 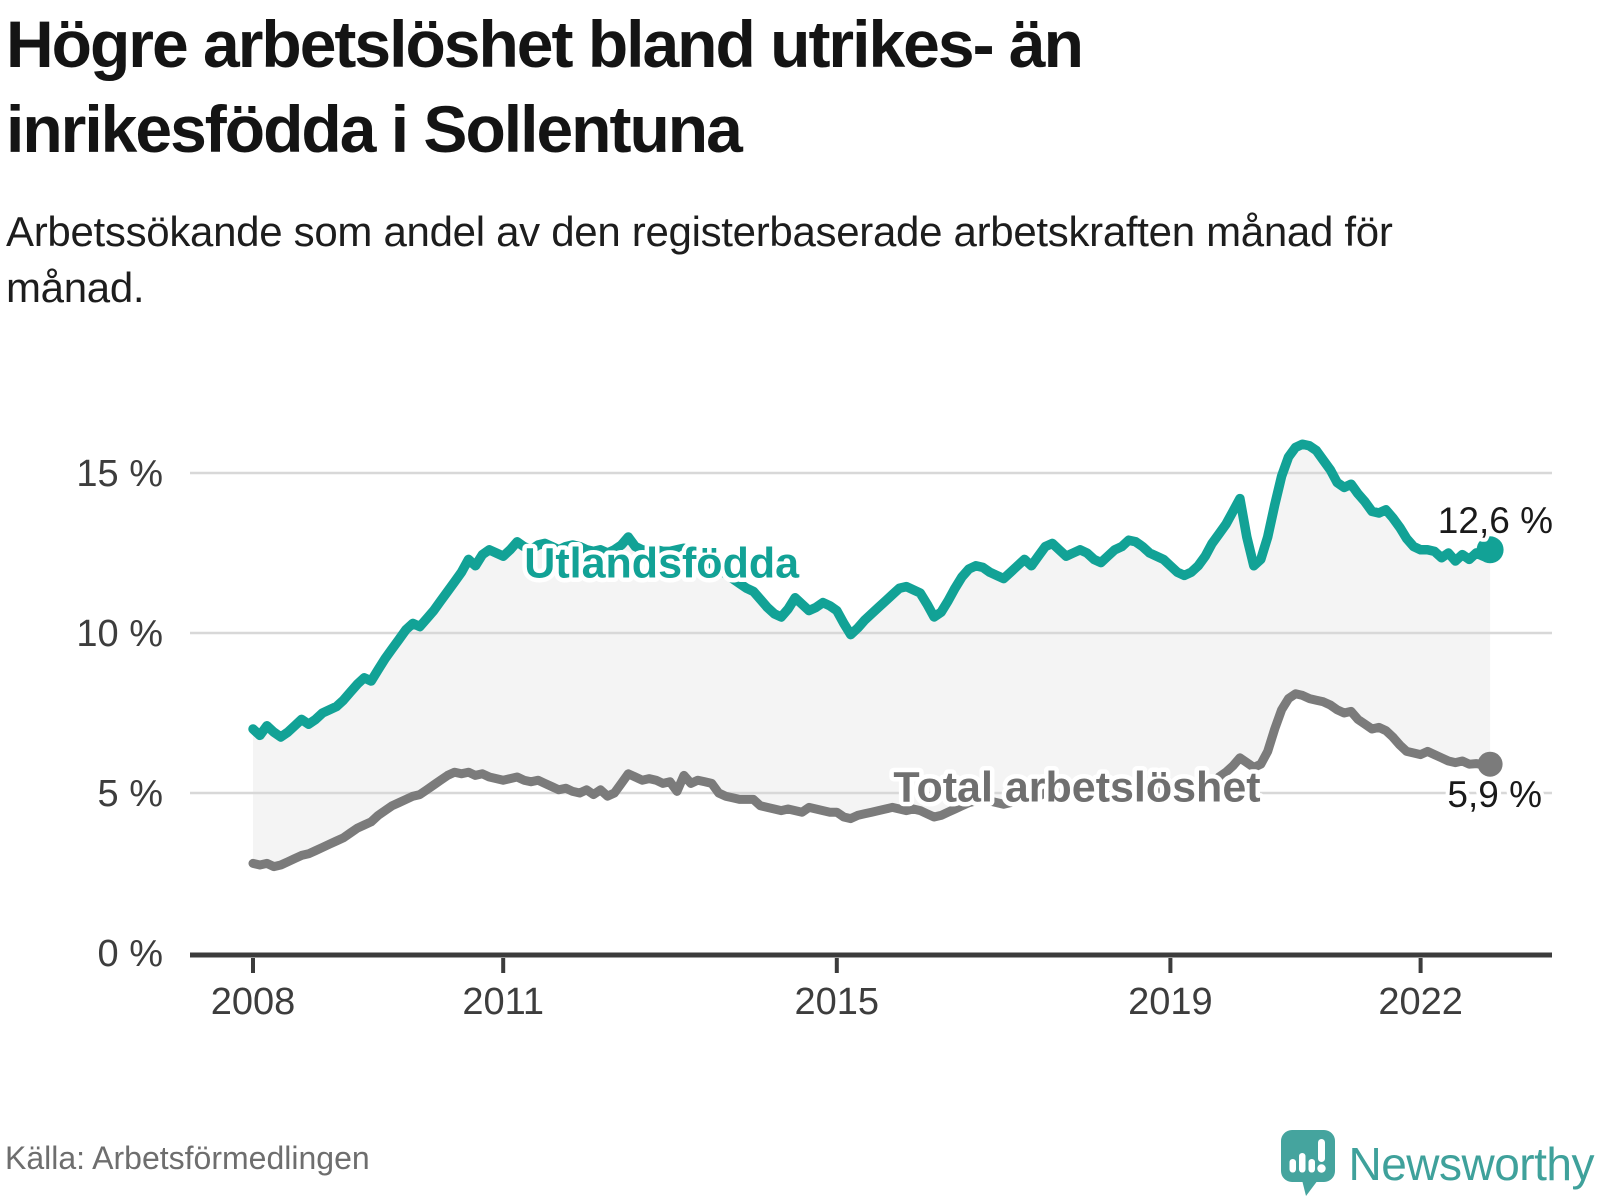 What do you see at coordinates (837, 1002) in the screenshot?
I see `x-tick-label-2015: 2015` at bounding box center [837, 1002].